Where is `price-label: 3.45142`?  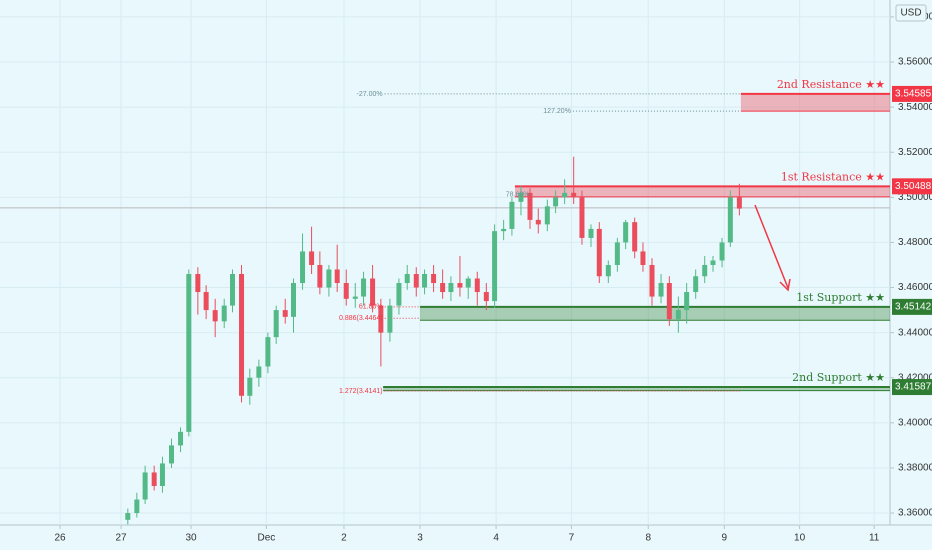 price-label: 3.45142 is located at coordinates (913, 307).